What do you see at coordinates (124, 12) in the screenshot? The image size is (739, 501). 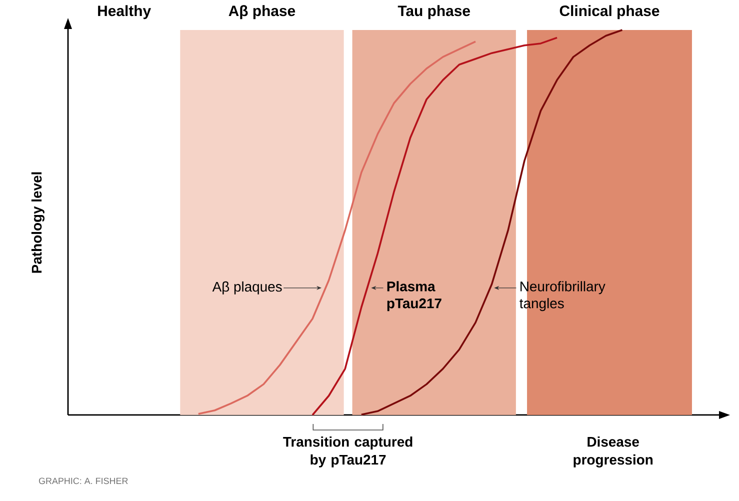 I see `text: Healthy` at bounding box center [124, 12].